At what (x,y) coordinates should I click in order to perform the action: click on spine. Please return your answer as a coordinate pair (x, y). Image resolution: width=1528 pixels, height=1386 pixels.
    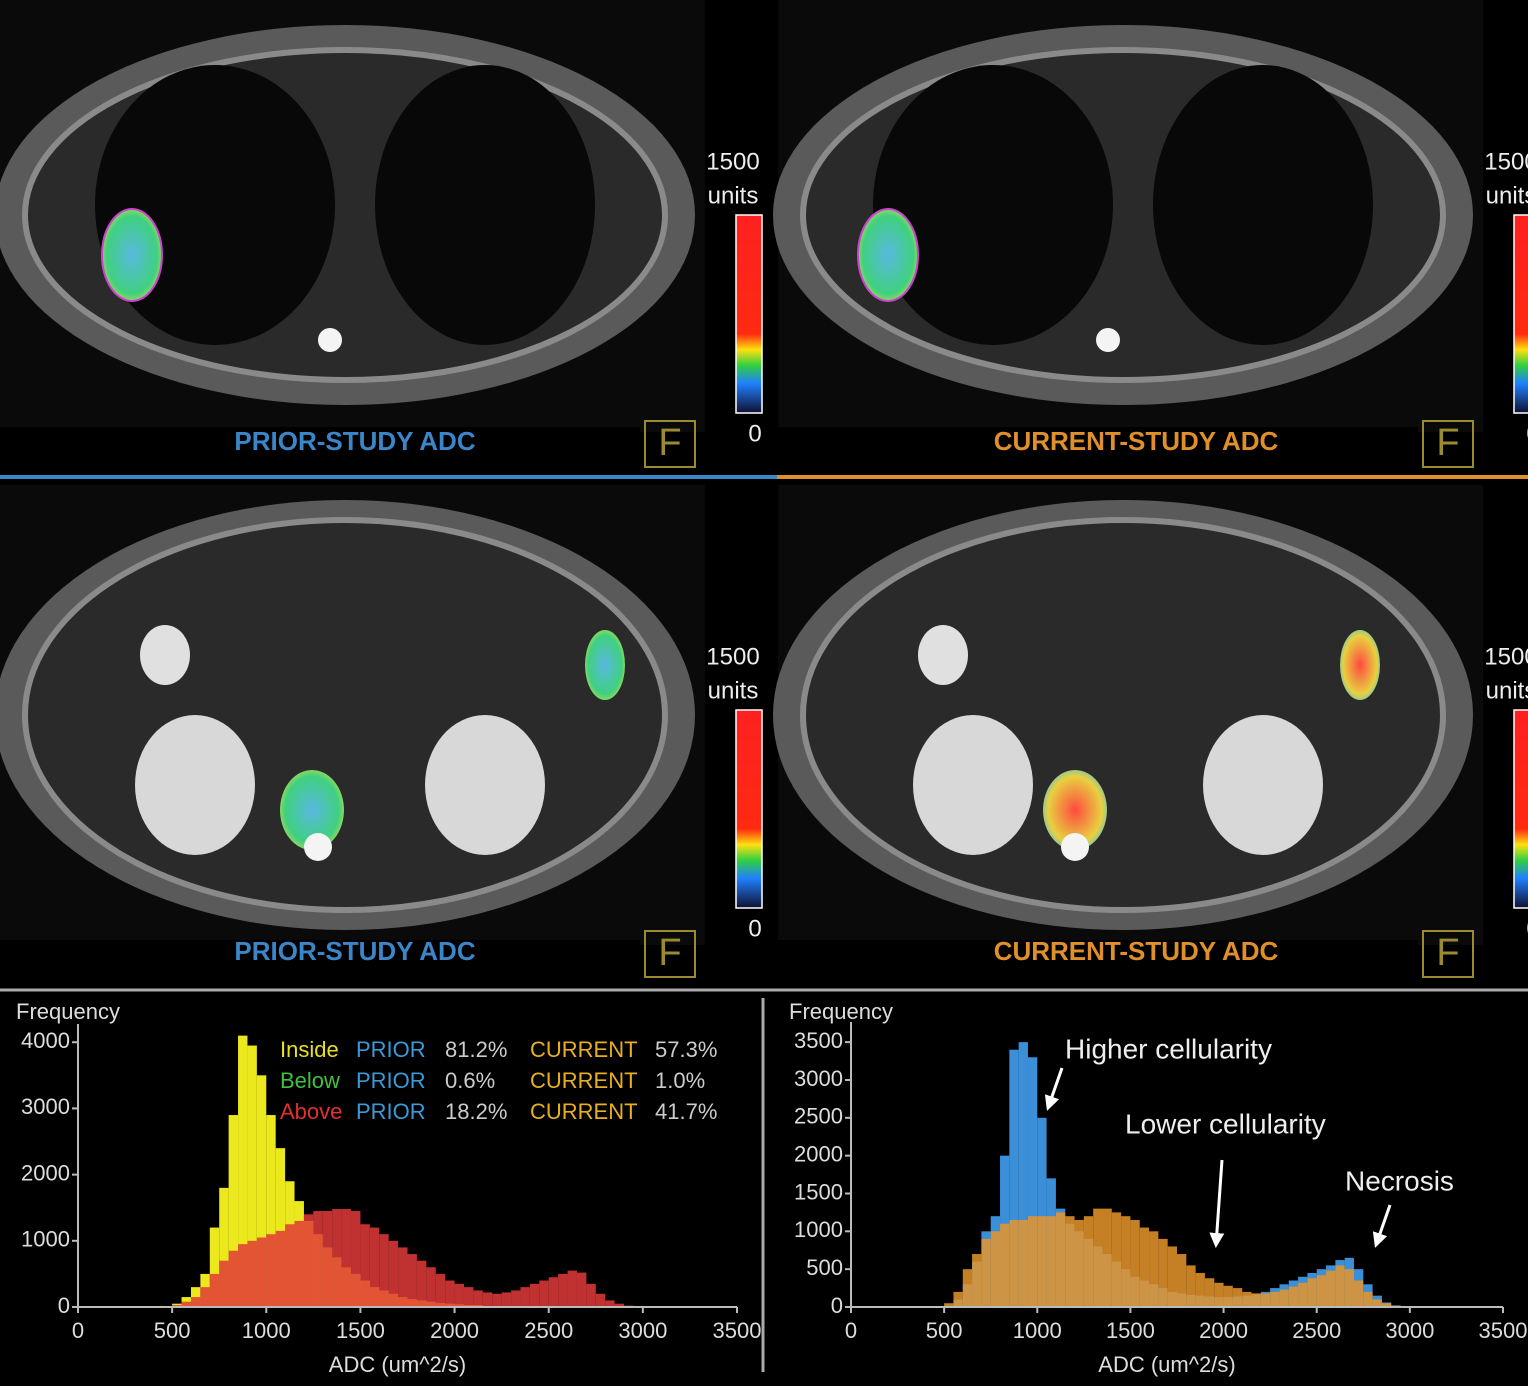
    Looking at the image, I should click on (1108, 340).